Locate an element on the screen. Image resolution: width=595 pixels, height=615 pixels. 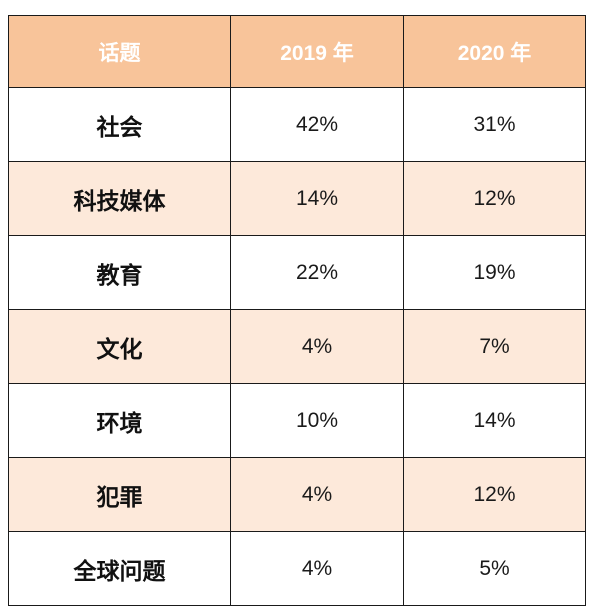
topic-cell: 社会 is located at coordinates (119, 124).